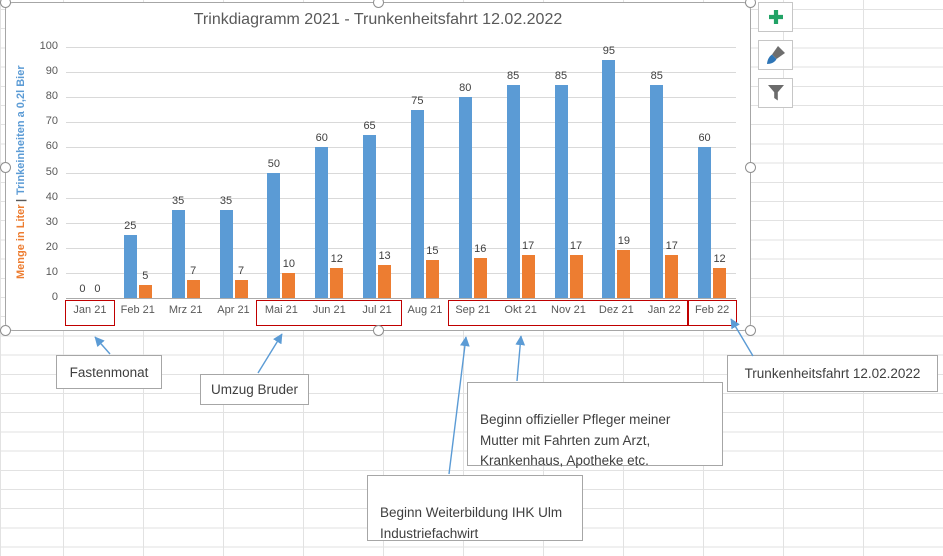 The height and width of the screenshot is (556, 943). What do you see at coordinates (51, 71) in the screenshot?
I see `y-axis-tick-label: 90` at bounding box center [51, 71].